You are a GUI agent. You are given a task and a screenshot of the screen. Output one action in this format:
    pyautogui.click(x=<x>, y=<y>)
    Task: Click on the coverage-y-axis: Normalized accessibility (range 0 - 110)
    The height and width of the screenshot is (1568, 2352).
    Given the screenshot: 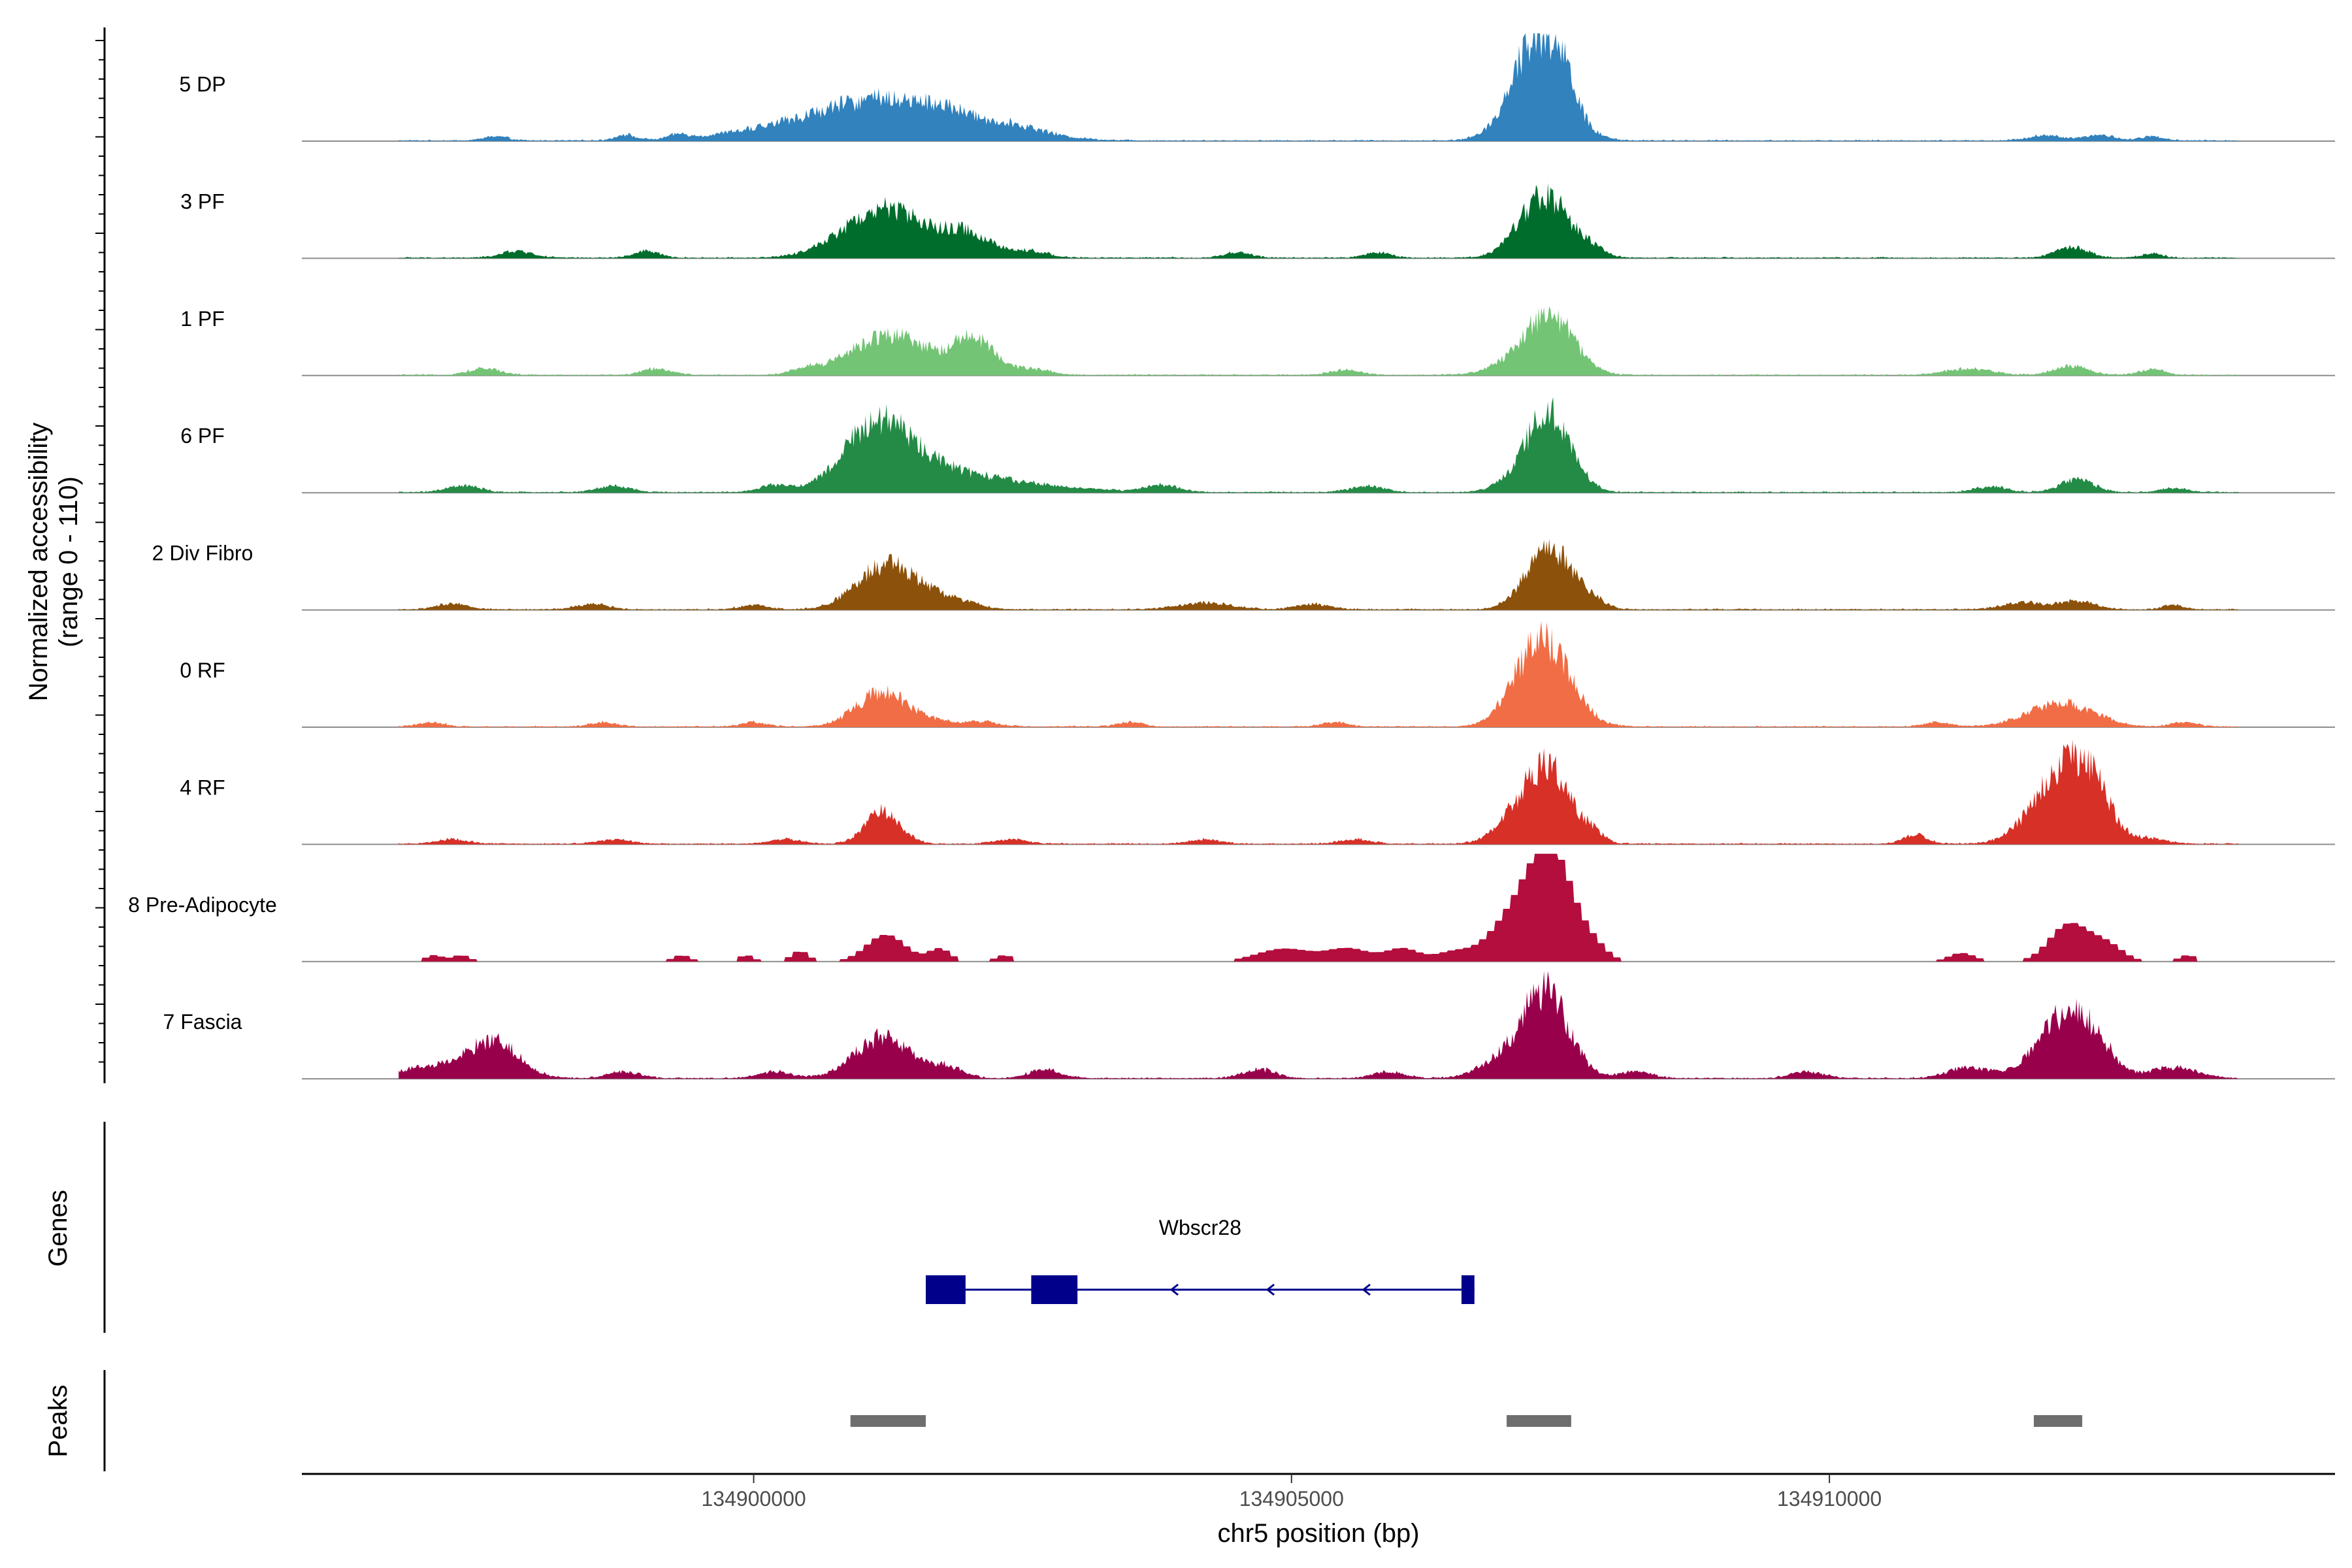 What is the action you would take?
    pyautogui.click(x=65, y=555)
    